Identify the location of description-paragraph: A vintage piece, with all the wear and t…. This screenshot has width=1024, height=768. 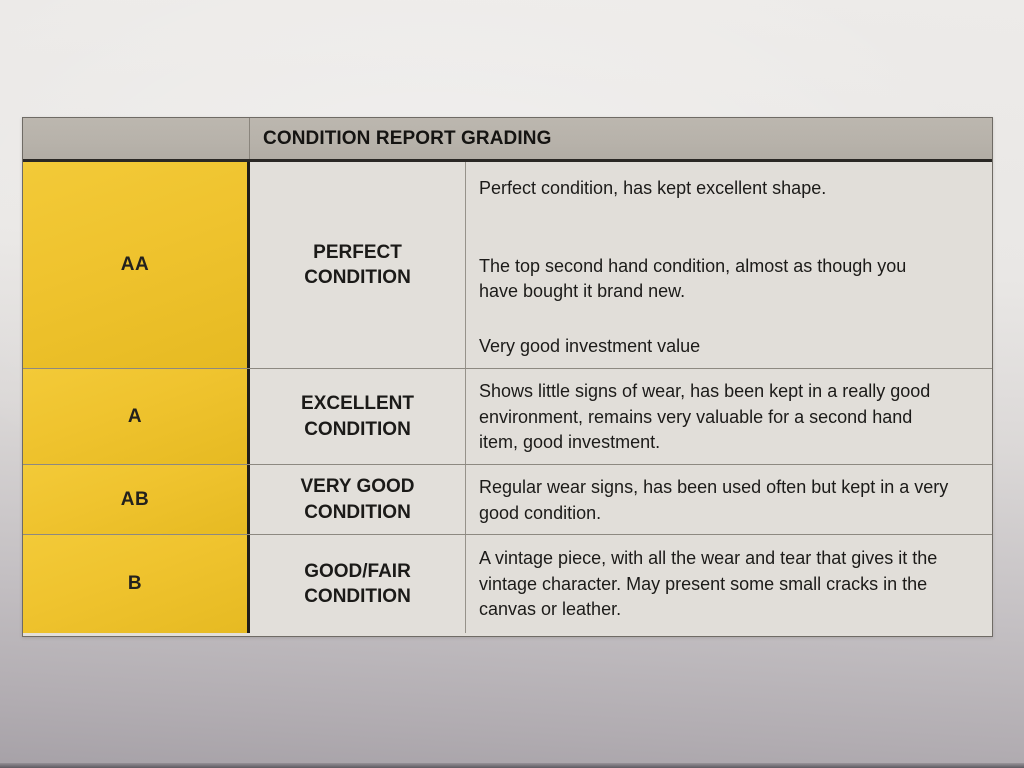
(708, 583).